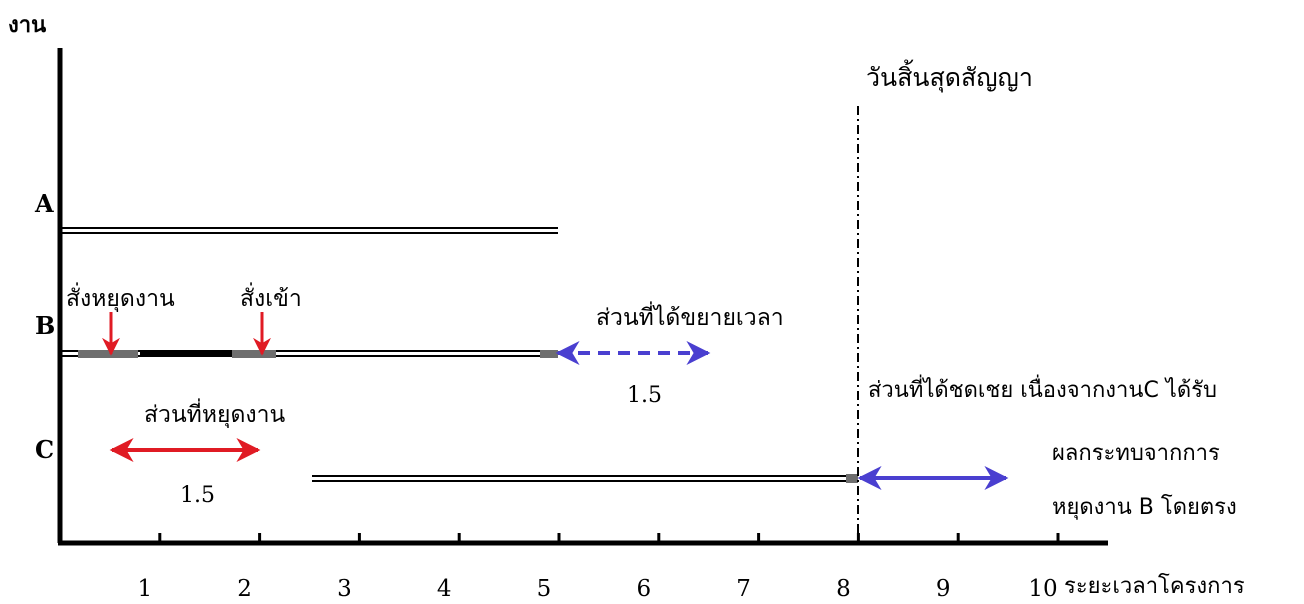 The image size is (1304, 604). Describe the element at coordinates (1154, 586) in the screenshot. I see `x-axis-title: ระยะเวลาโครงการ` at that location.